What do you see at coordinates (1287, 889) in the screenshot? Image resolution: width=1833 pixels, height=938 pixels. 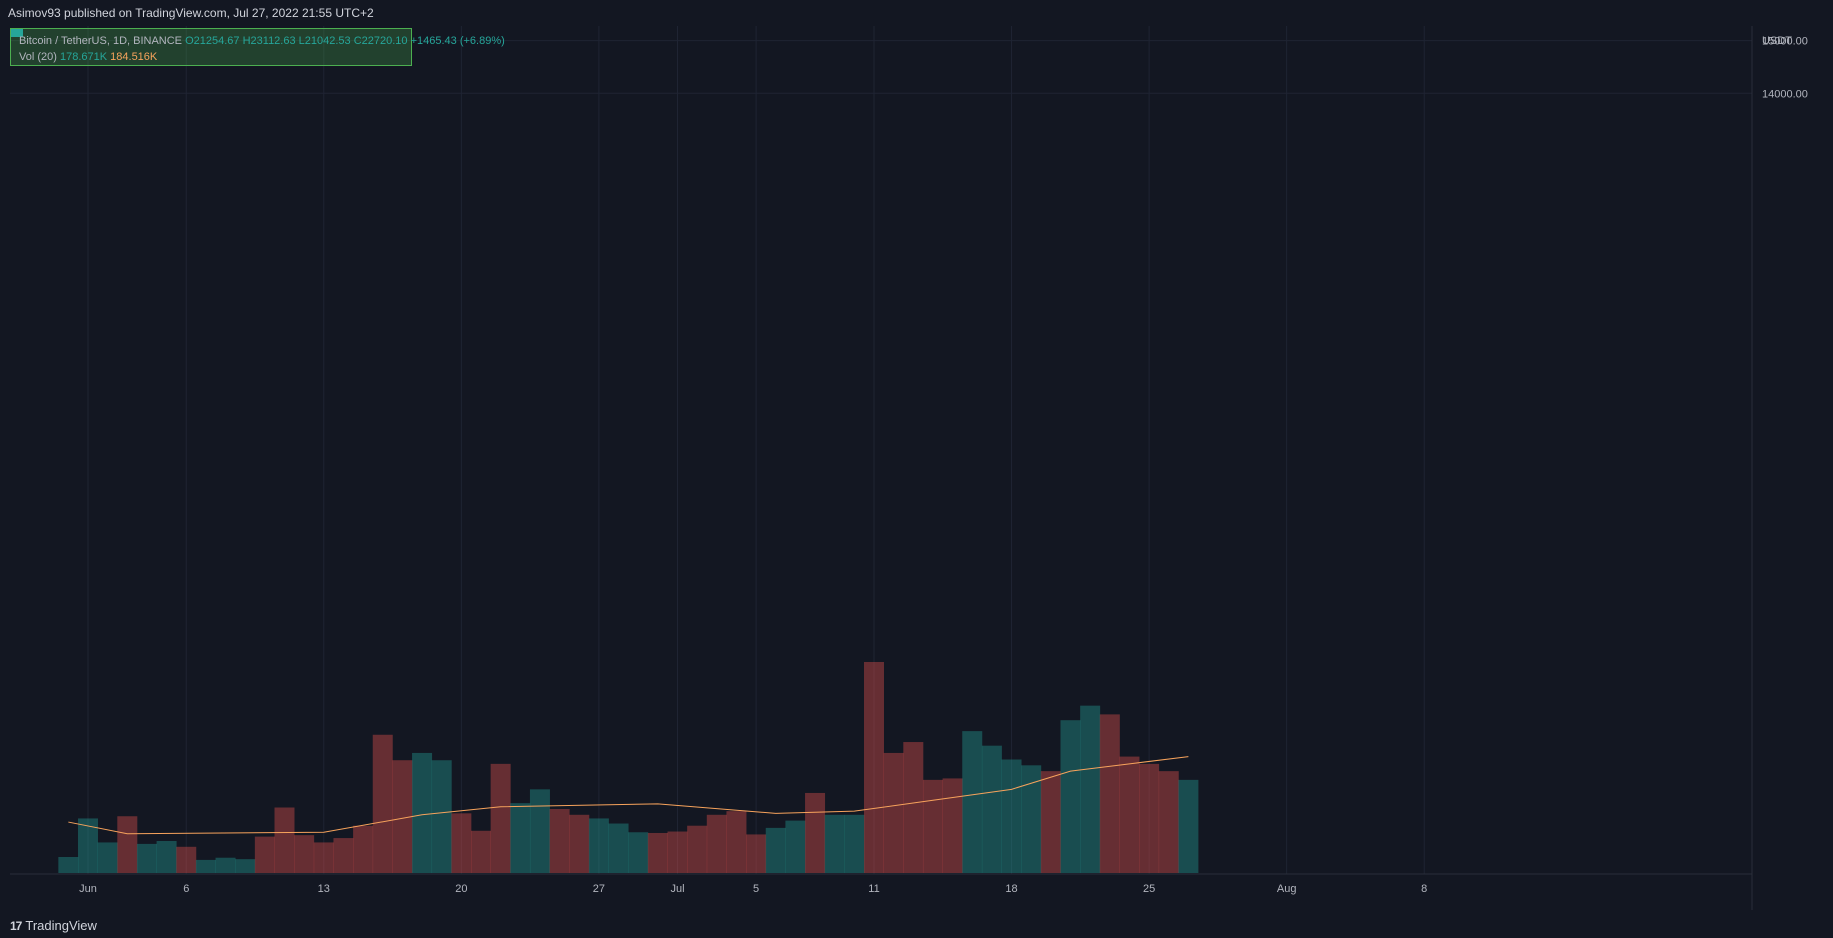 I see `time-tick-label: Aug` at bounding box center [1287, 889].